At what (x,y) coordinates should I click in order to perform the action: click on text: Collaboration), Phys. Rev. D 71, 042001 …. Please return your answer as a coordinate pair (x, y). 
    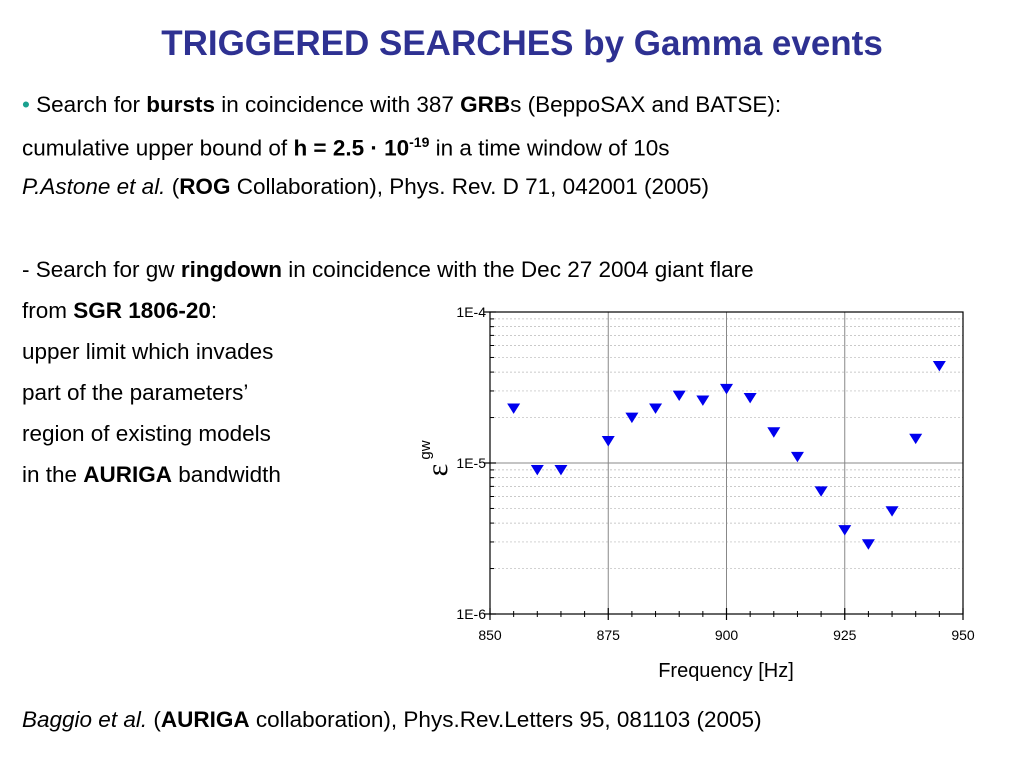
    Looking at the image, I should click on (470, 186).